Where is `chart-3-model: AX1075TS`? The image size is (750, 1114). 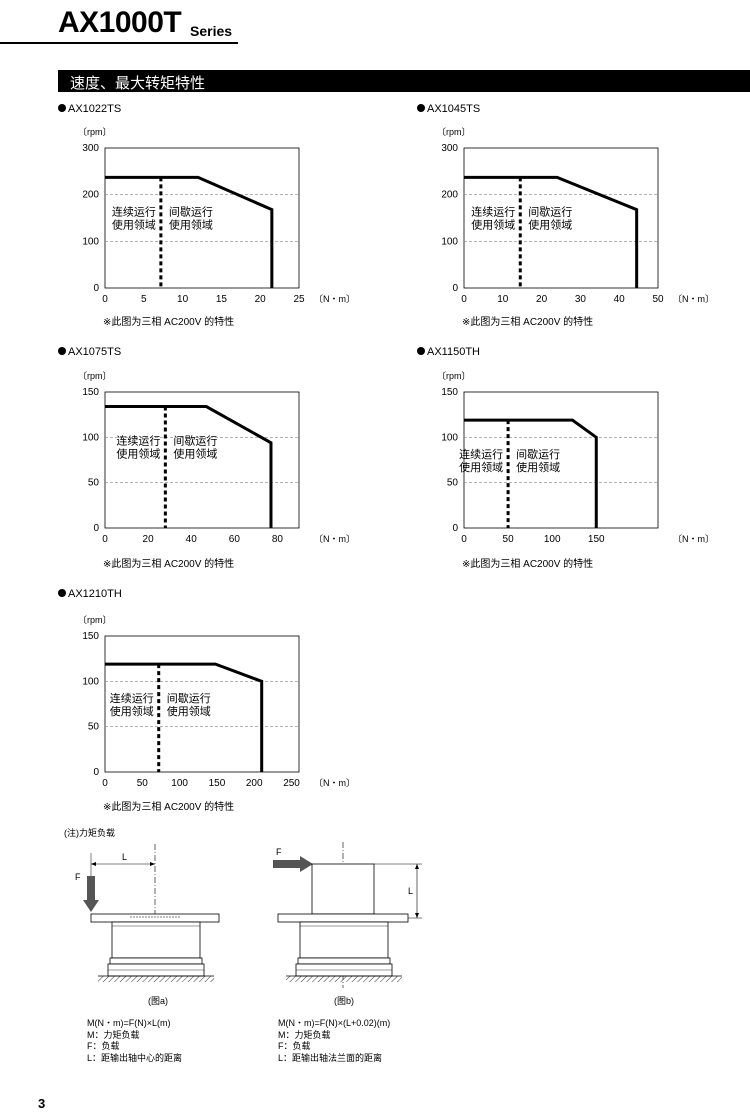
chart-3-model: AX1075TS is located at coordinates (89, 352).